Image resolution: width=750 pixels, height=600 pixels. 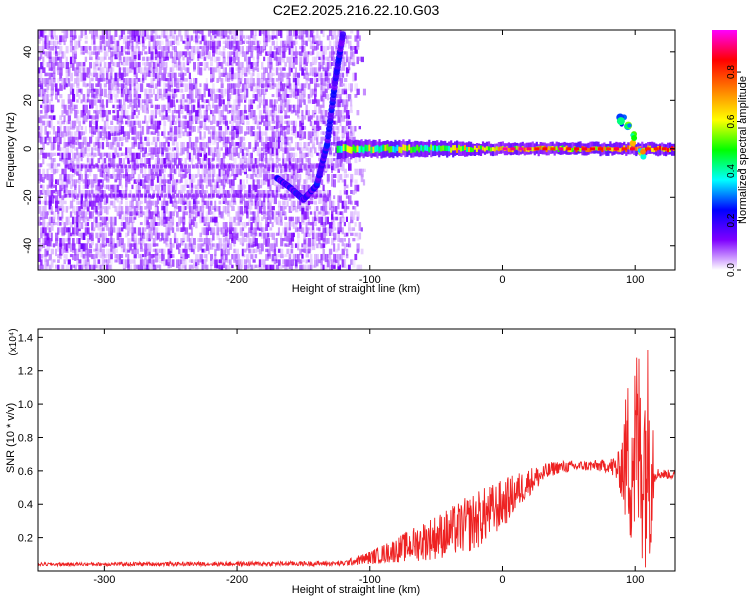 I want to click on spectrogram-x-tick-label: 0, so click(x=502, y=280).